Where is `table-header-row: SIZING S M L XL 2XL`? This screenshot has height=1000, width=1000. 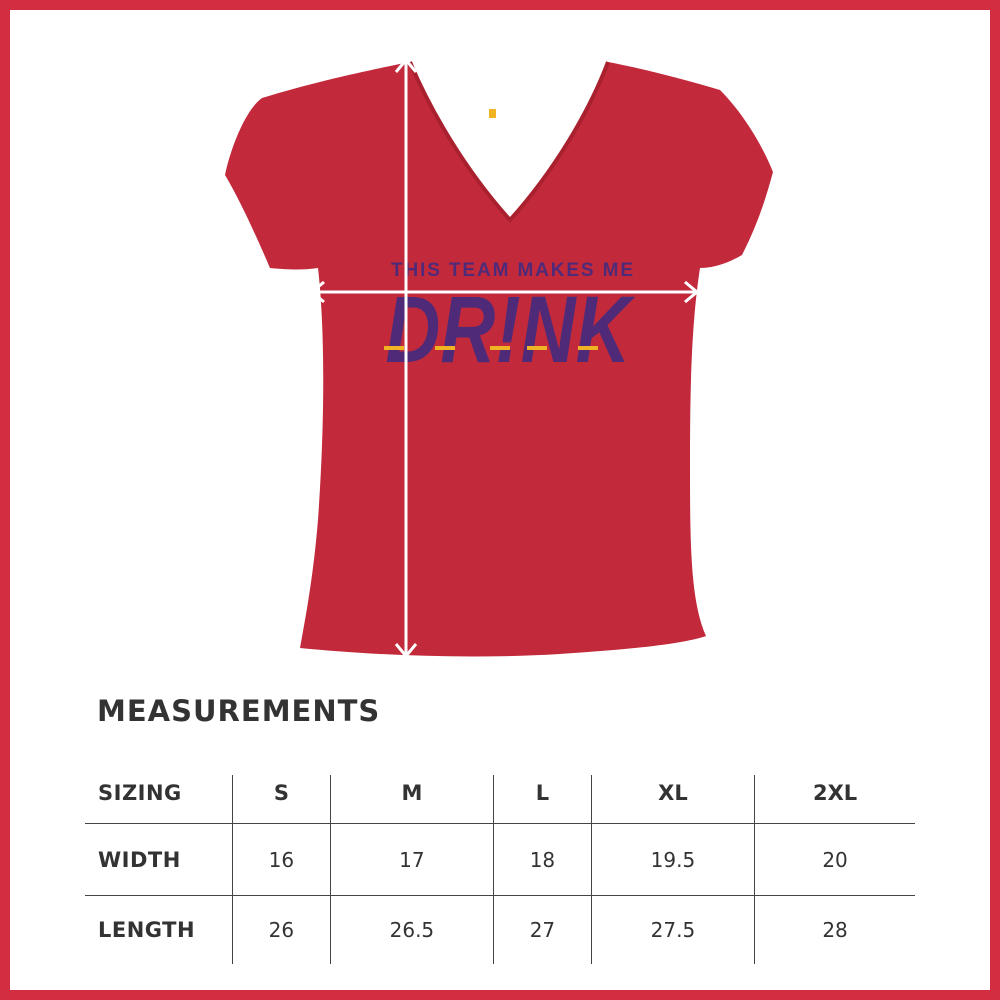
table-header-row: SIZING S M L XL 2XL is located at coordinates (500, 799).